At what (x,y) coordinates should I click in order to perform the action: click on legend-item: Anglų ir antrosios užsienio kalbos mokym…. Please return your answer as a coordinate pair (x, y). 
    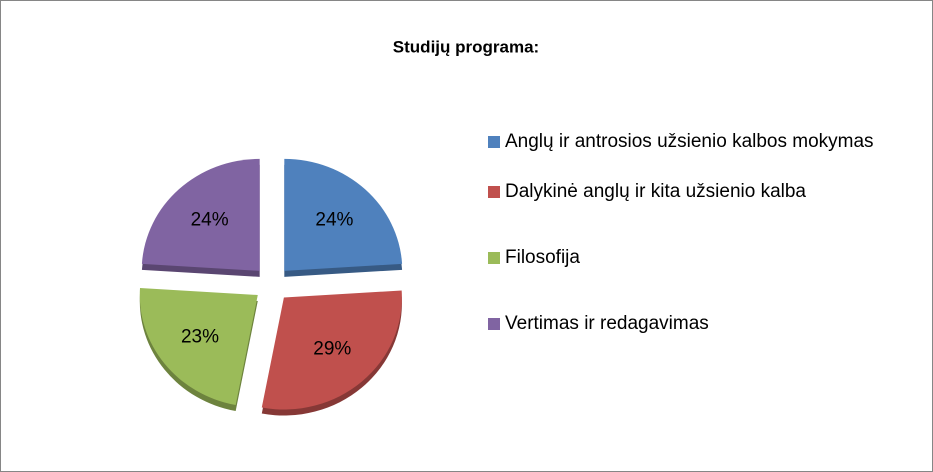
    Looking at the image, I should click on (703, 142).